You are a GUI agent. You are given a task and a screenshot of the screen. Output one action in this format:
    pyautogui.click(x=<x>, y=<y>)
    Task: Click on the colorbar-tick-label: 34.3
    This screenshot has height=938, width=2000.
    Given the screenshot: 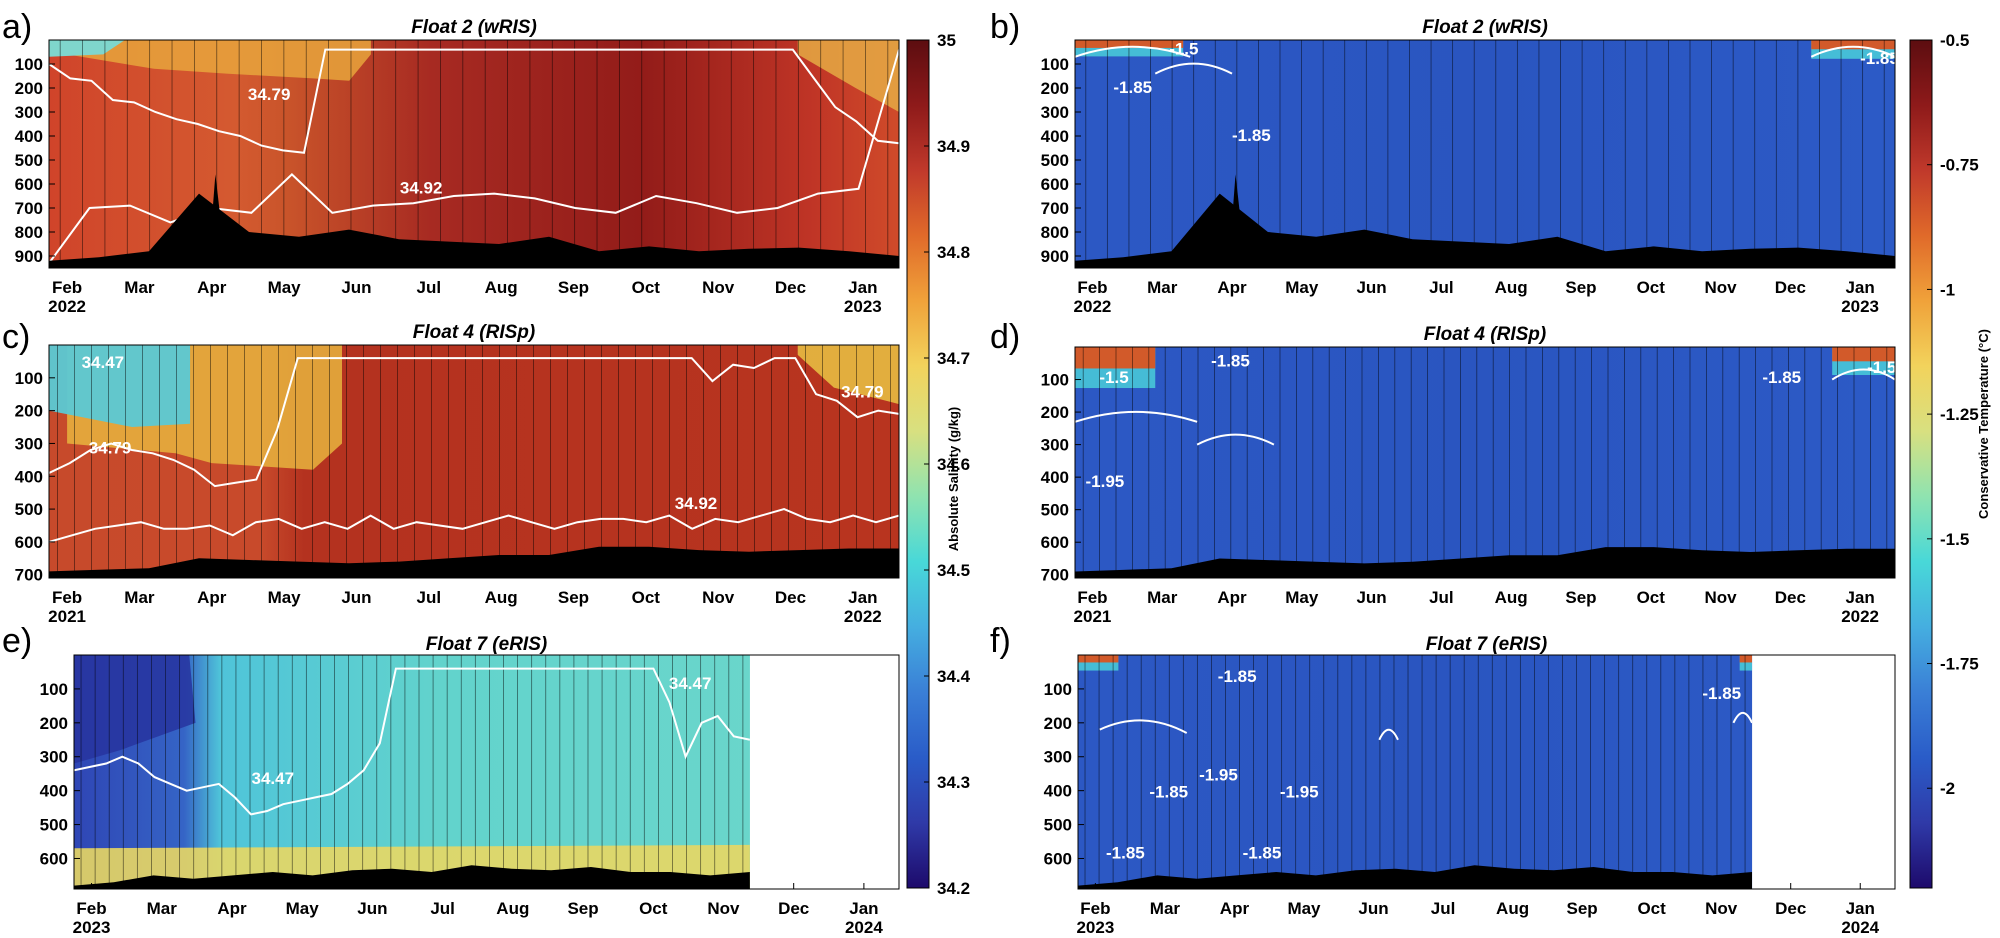 What is the action you would take?
    pyautogui.click(x=953, y=782)
    